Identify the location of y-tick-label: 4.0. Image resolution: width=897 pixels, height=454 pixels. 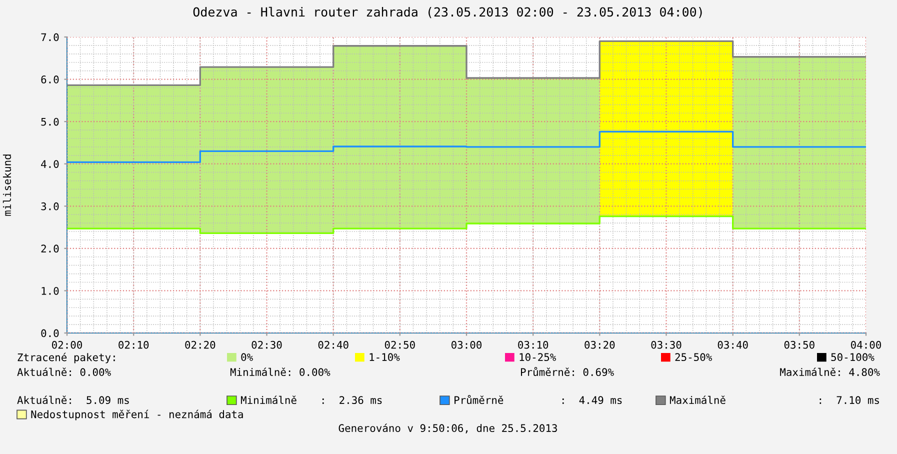
(50, 164).